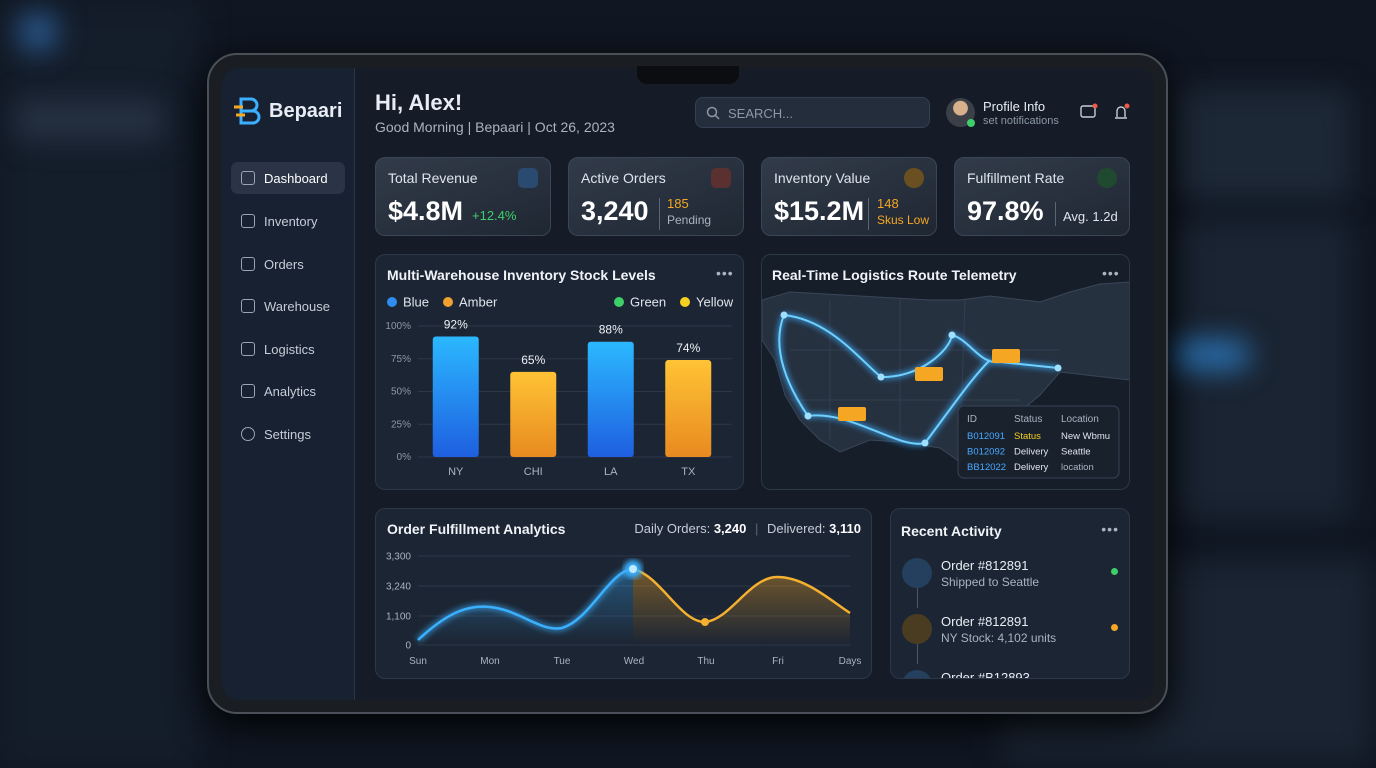 Image resolution: width=1376 pixels, height=768 pixels. I want to click on kpi-card: Inventory Value $15.2M 148 Skus Low, so click(849, 196).